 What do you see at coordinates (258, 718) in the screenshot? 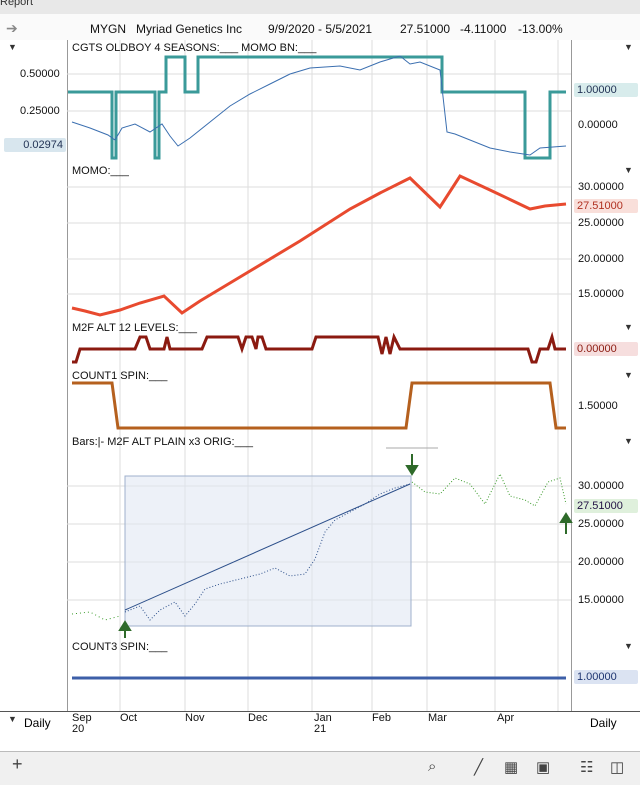
I see `month-label: Dec` at bounding box center [258, 718].